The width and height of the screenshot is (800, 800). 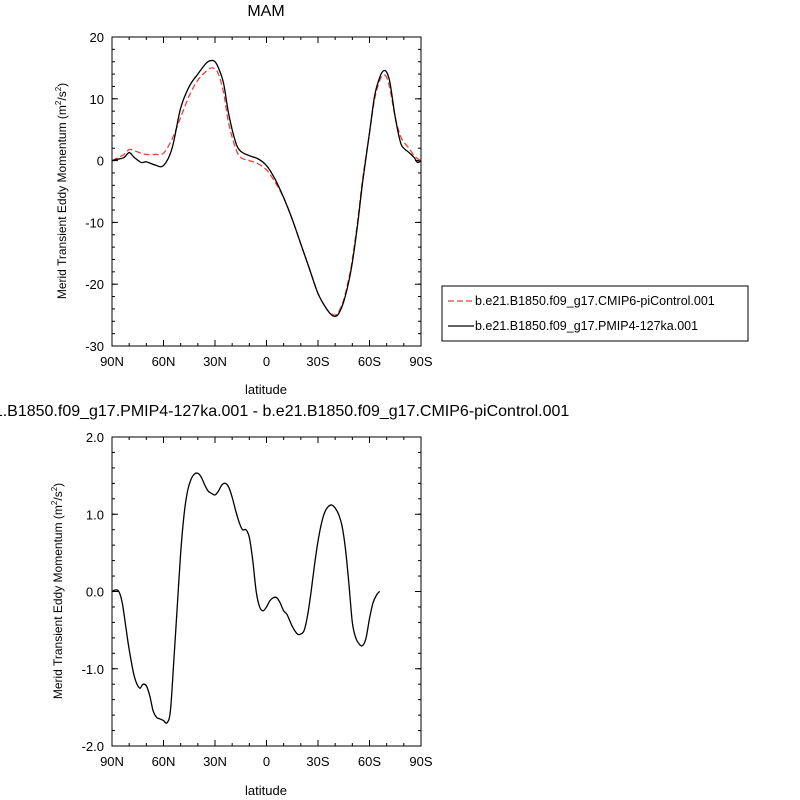 I want to click on top-y-axis-label: Merid Transient Eddy Momentum (m2/s2), so click(x=61, y=191).